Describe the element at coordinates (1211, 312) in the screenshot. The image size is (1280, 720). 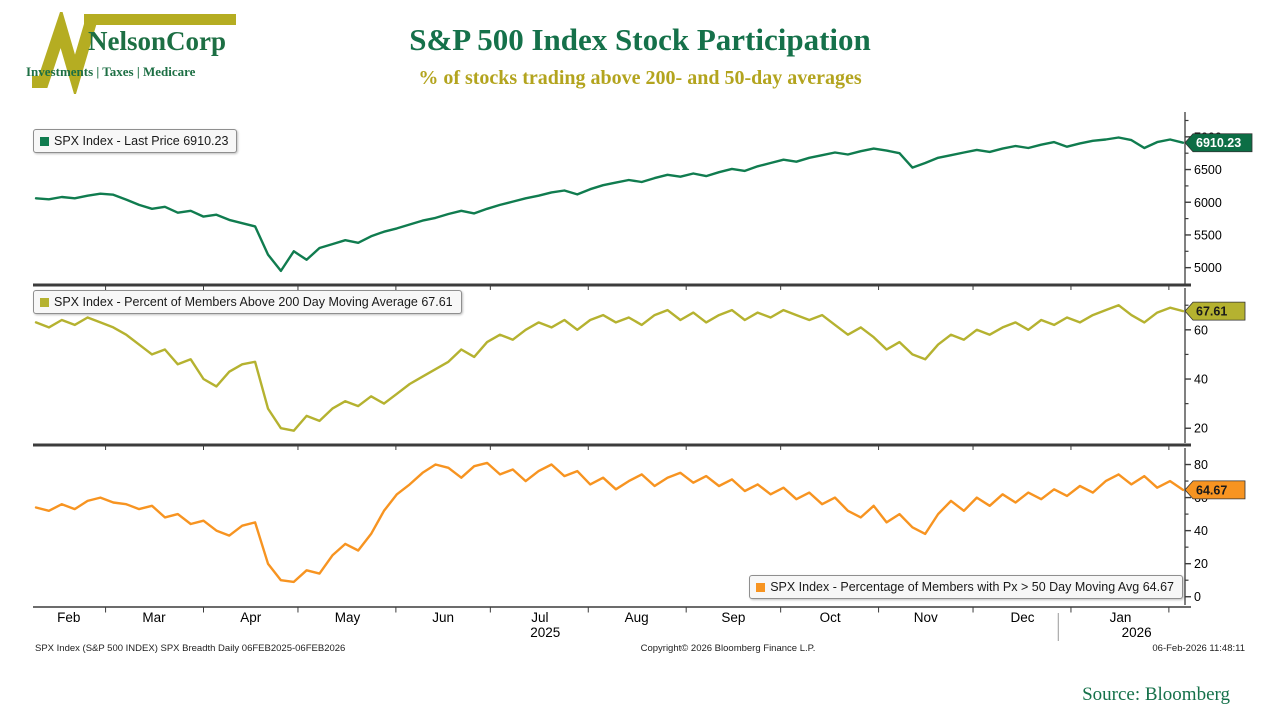
I see `last-value-tag-label: 67.61` at that location.